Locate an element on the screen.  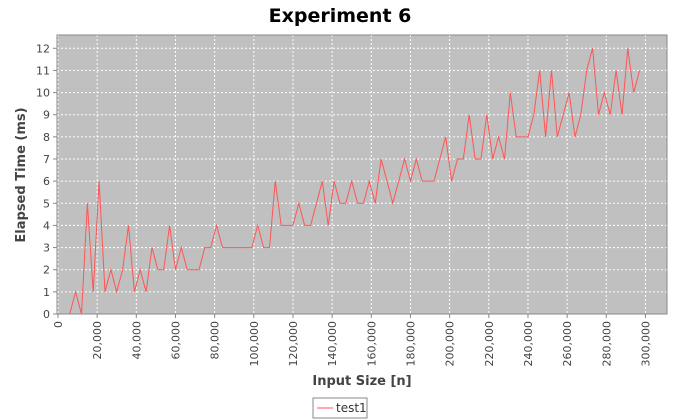
x-tick-label: 200,000 is located at coordinates (450, 344).